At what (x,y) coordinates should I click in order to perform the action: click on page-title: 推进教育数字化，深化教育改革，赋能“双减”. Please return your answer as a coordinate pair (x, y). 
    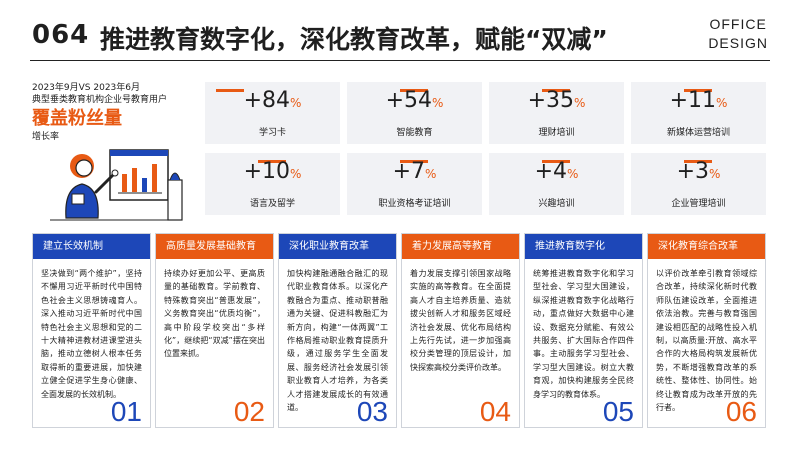
    Looking at the image, I should click on (354, 39).